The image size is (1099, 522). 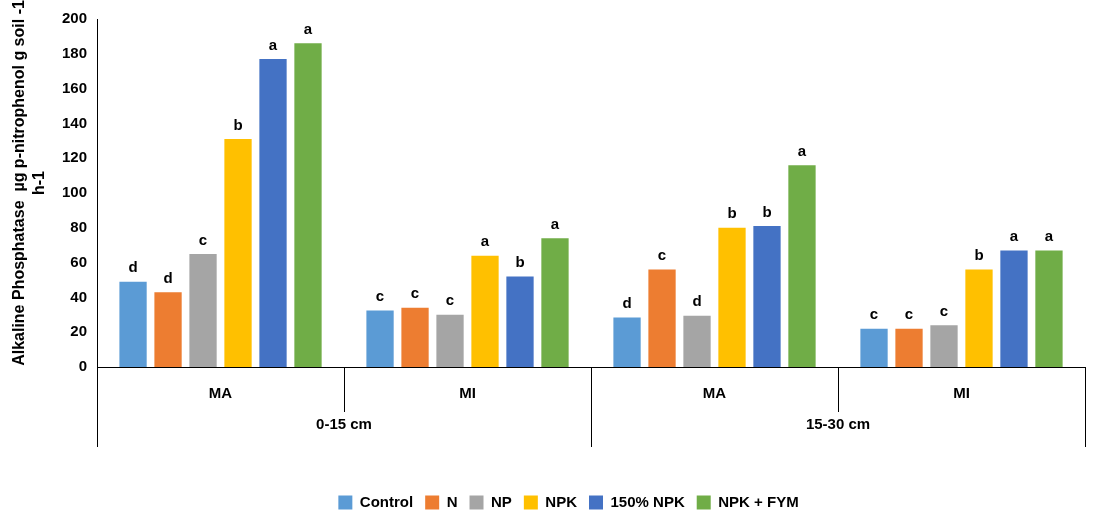 I want to click on y-tick-label: 60, so click(x=79, y=261).